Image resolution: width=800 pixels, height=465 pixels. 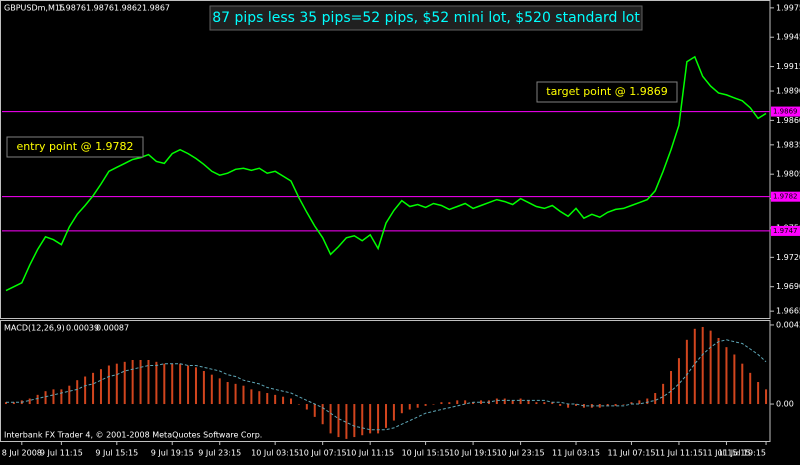 I want to click on x-tick-label: 11 Jul 03:15, so click(x=576, y=453).